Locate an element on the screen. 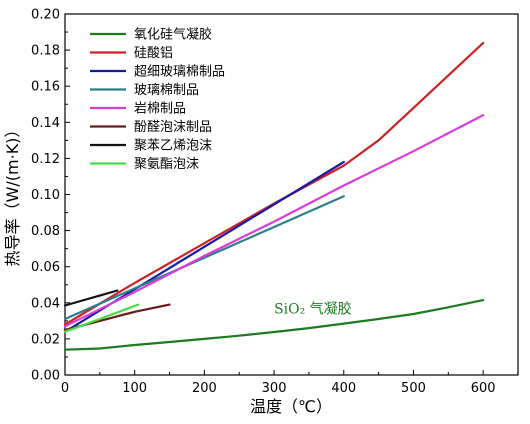 This screenshot has width=530, height=424. y-tick-label: 0.02 is located at coordinates (45, 339).